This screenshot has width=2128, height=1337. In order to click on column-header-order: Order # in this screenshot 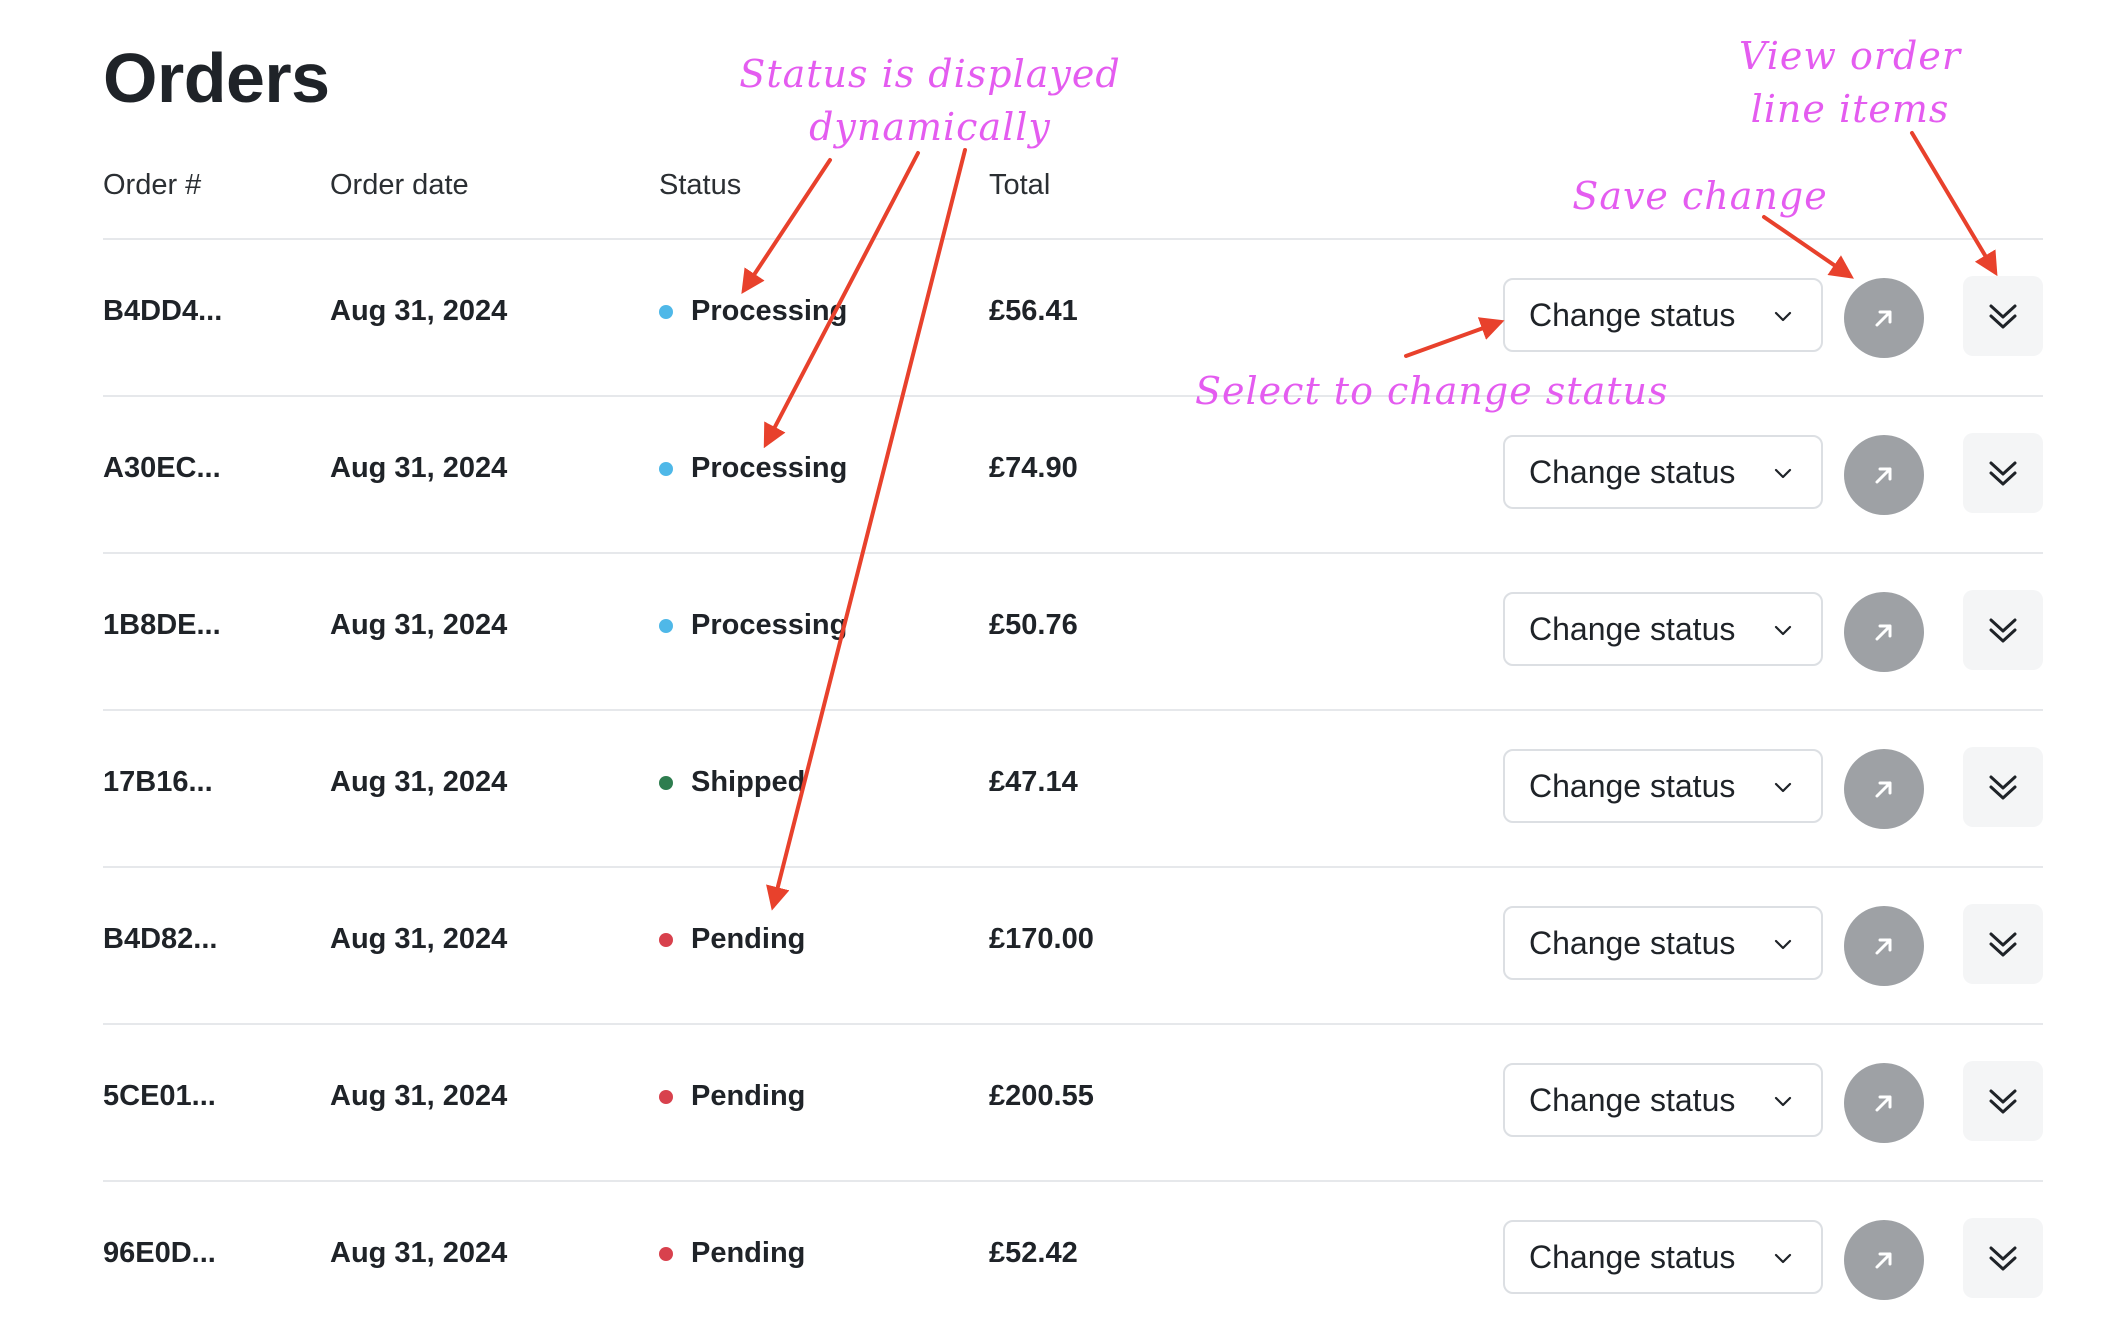, I will do `click(152, 185)`.